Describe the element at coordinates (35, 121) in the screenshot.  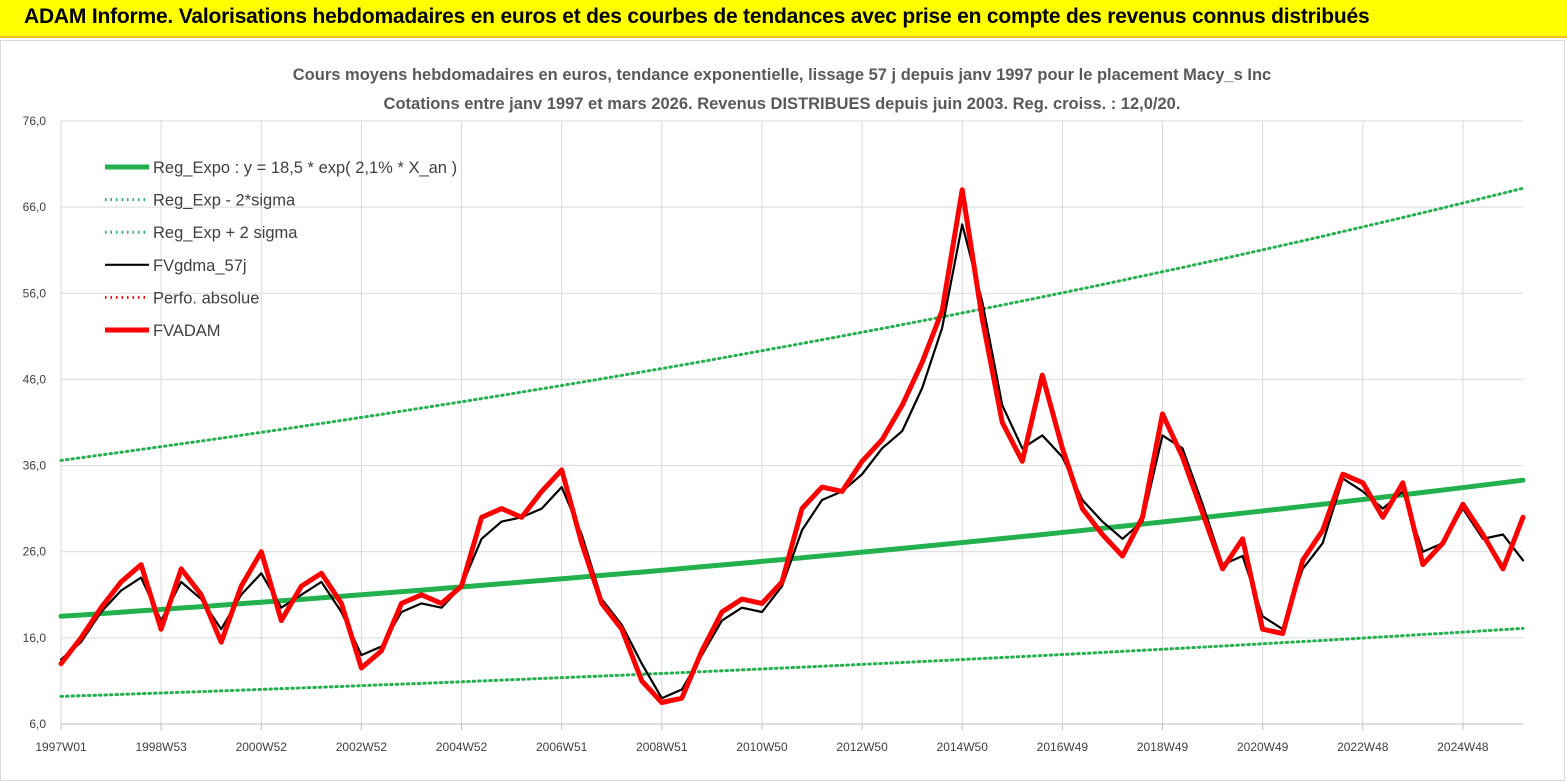
I see `y-tick-label: 76,0` at that location.